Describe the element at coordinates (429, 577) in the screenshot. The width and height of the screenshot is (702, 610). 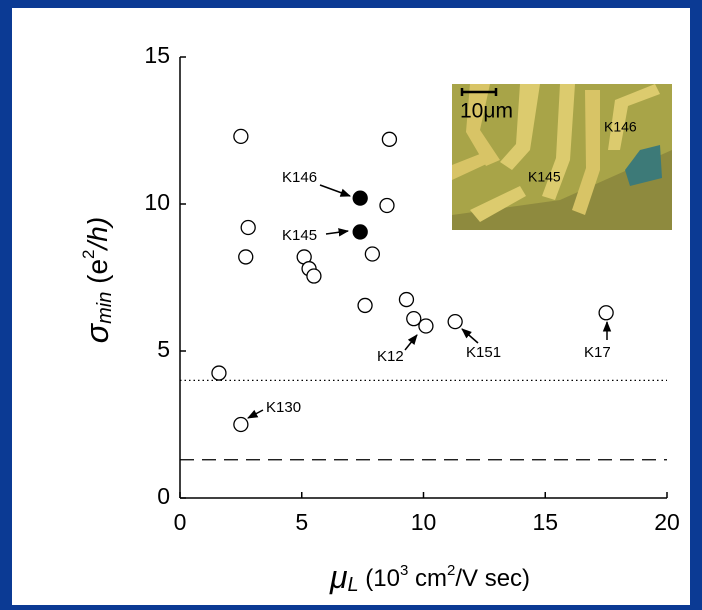
I see `x-axis-label: μL (103 cm2/V sec)` at that location.